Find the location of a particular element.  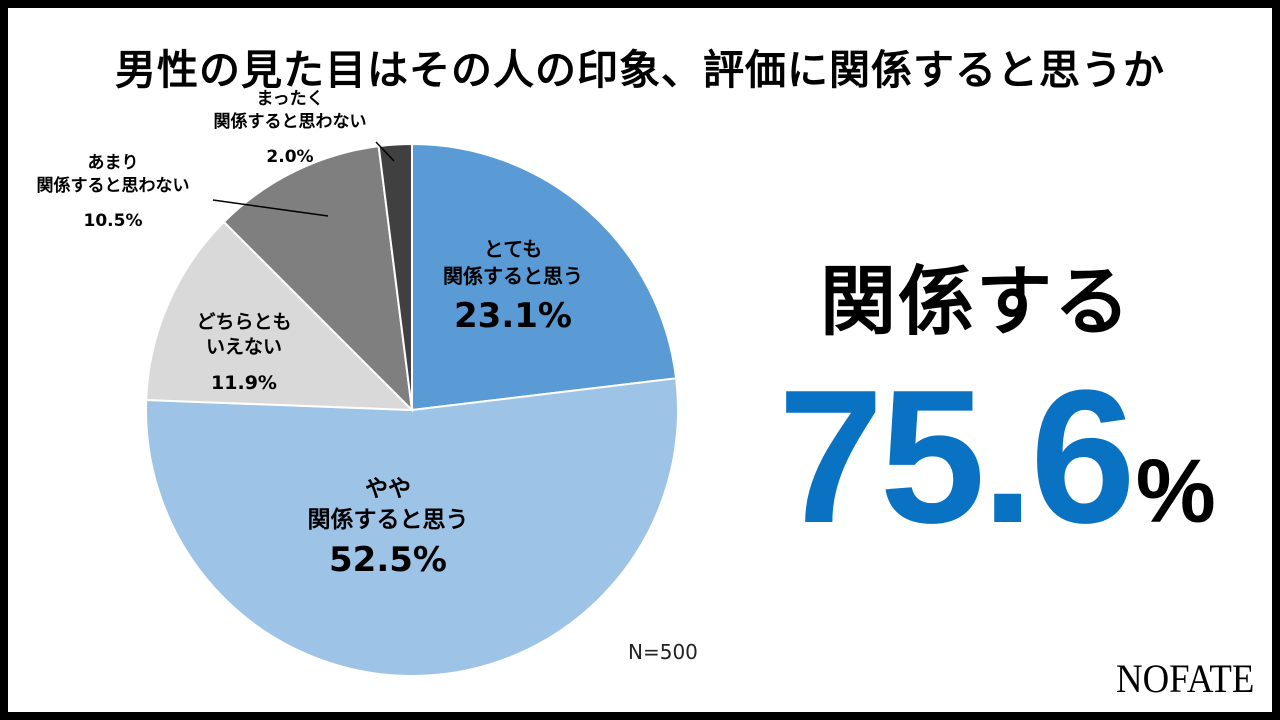

slice-percent-3: 11.9% is located at coordinates (244, 383).